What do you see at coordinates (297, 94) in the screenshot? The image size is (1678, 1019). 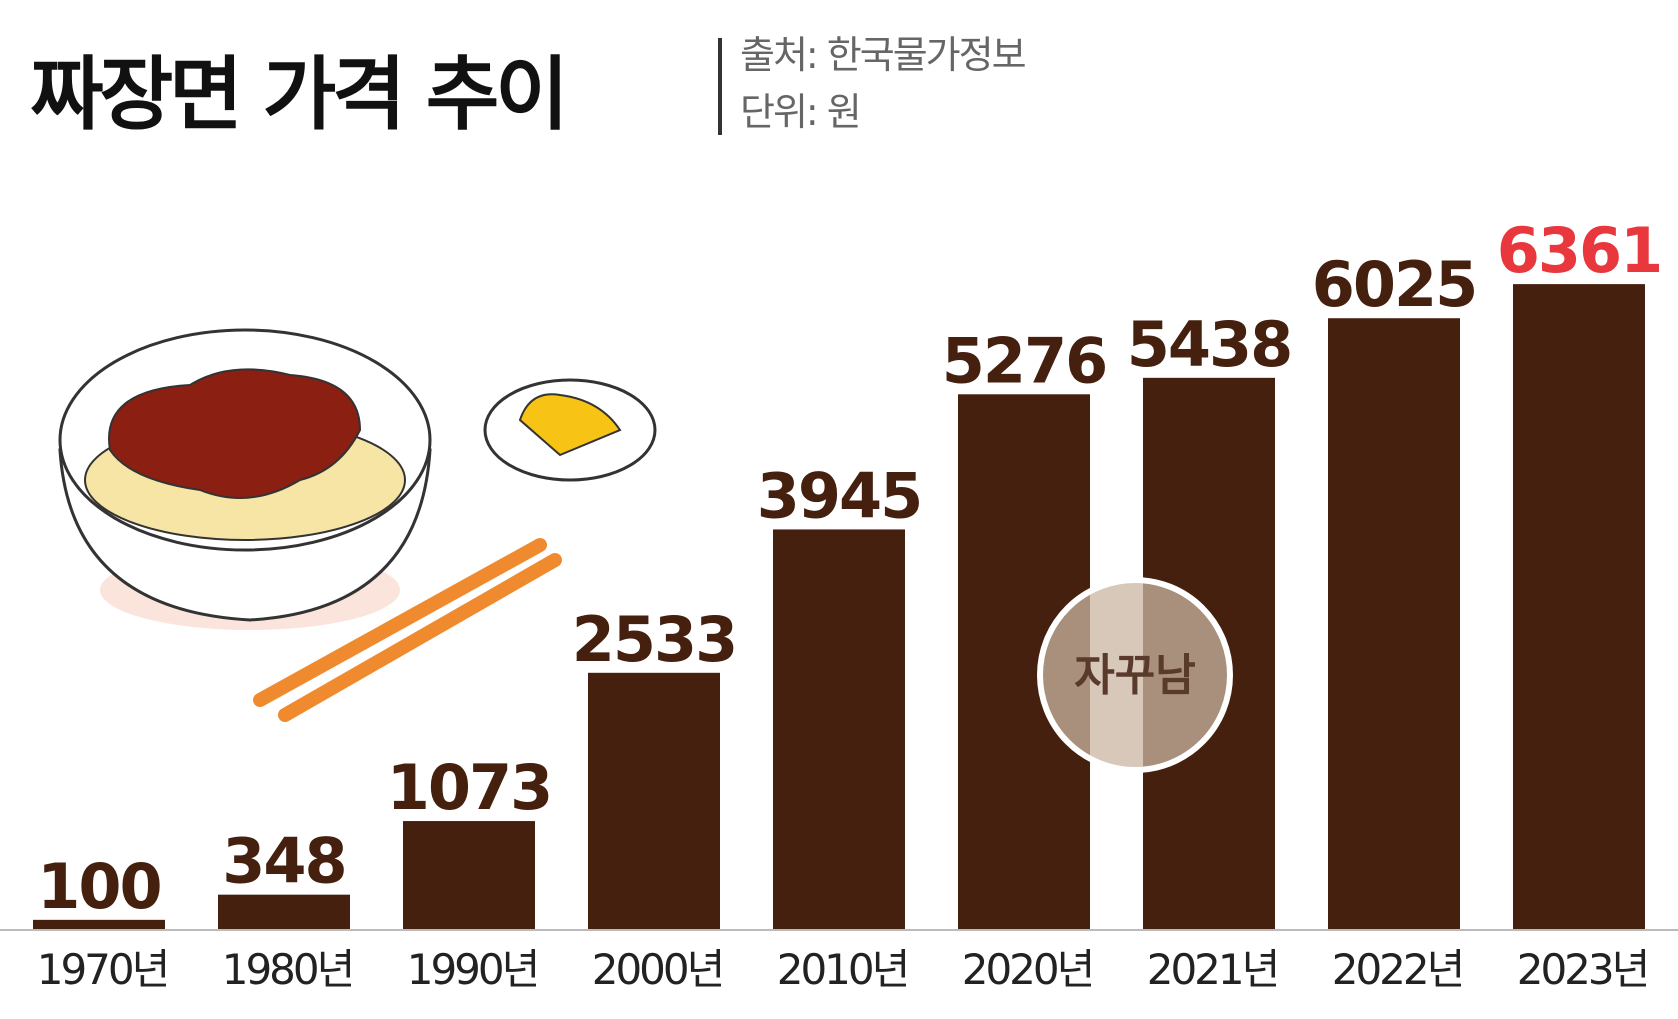 I see `chart-title: 짜장면 가격 추이` at bounding box center [297, 94].